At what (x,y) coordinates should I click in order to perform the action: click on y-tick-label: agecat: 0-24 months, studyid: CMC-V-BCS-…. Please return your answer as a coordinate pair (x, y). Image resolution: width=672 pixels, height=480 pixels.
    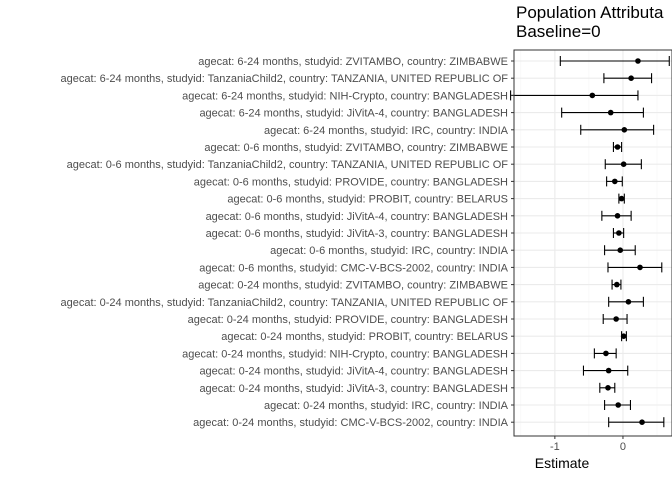
    Looking at the image, I should click on (351, 423).